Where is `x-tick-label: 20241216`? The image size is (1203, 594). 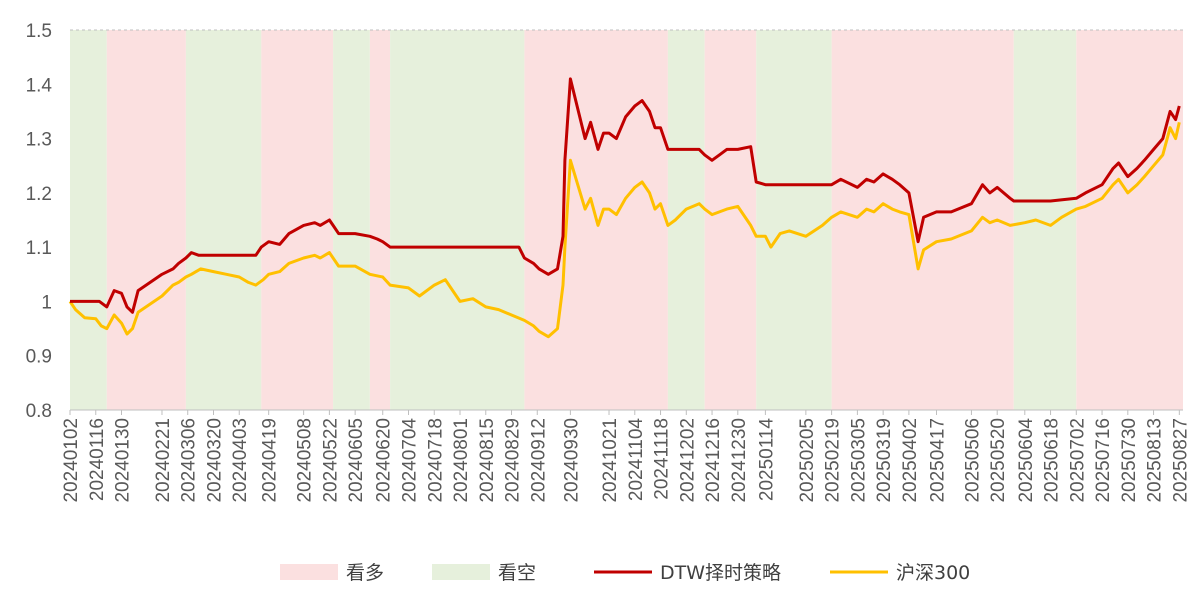
x-tick-label: 20241216 is located at coordinates (713, 460).